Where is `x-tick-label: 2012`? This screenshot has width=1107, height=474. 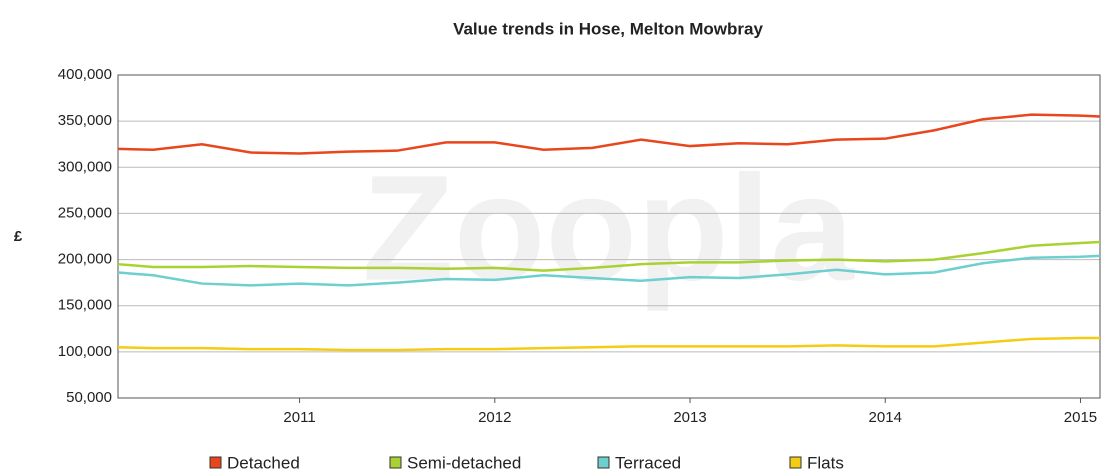
x-tick-label: 2012 is located at coordinates (494, 417).